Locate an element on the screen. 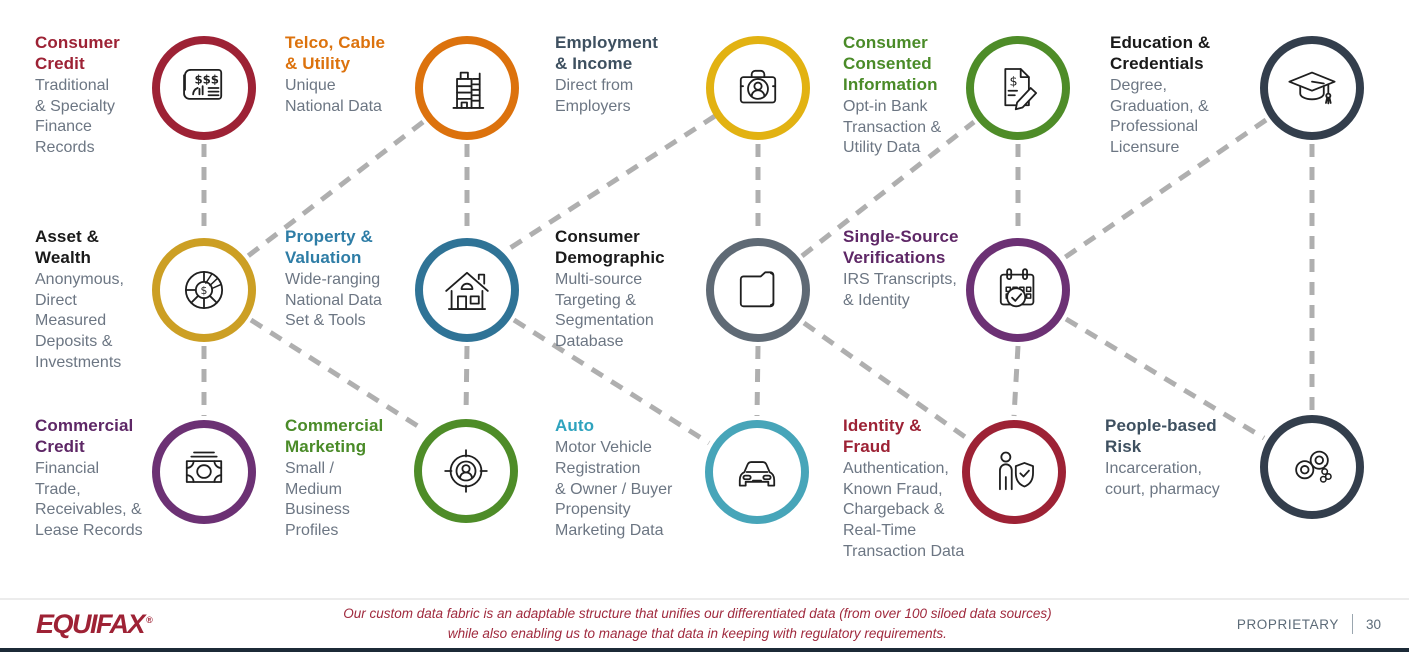 This screenshot has height=652, width=1409. handcuffs-icon is located at coordinates (1312, 467).